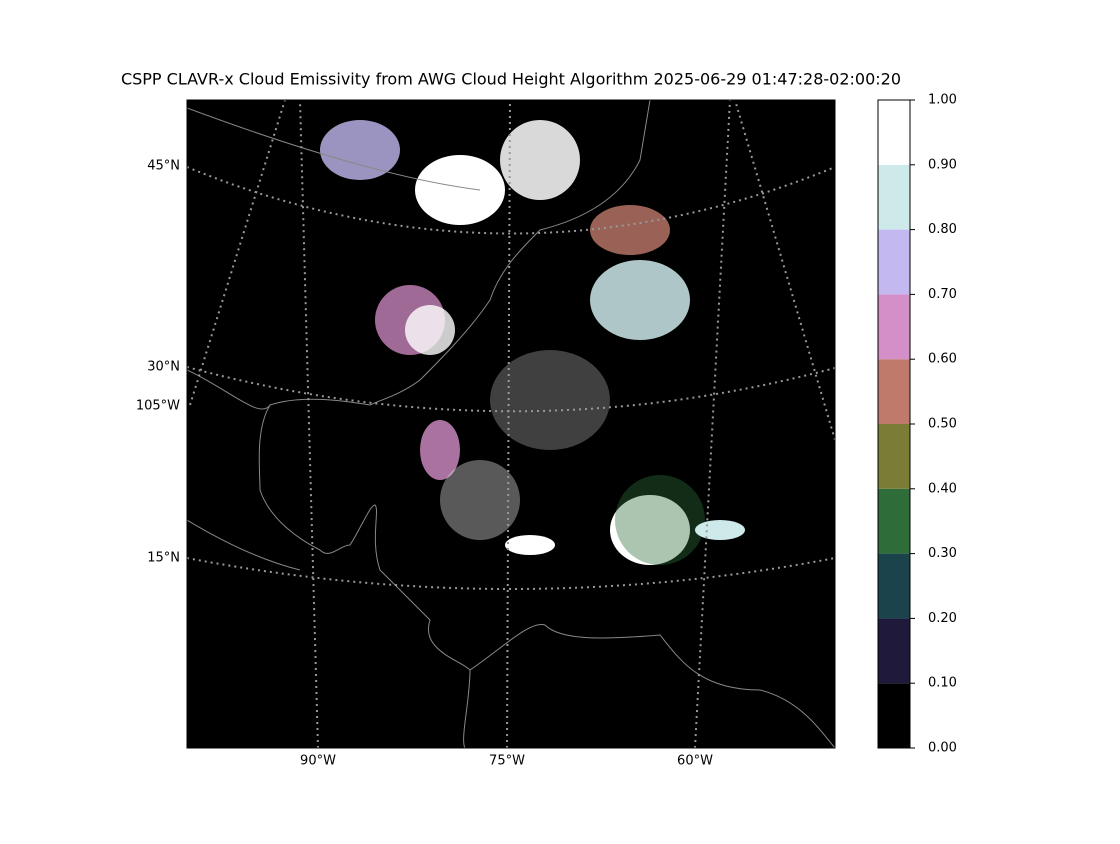 The image size is (1120, 844). Describe the element at coordinates (507, 761) in the screenshot. I see `lon-label: 75°W` at that location.